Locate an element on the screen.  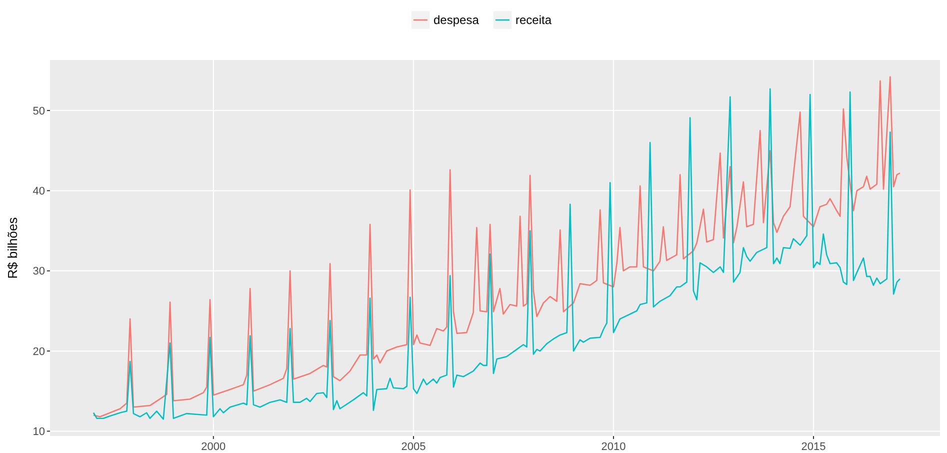
y-tick-label: 40 is located at coordinates (38, 192).